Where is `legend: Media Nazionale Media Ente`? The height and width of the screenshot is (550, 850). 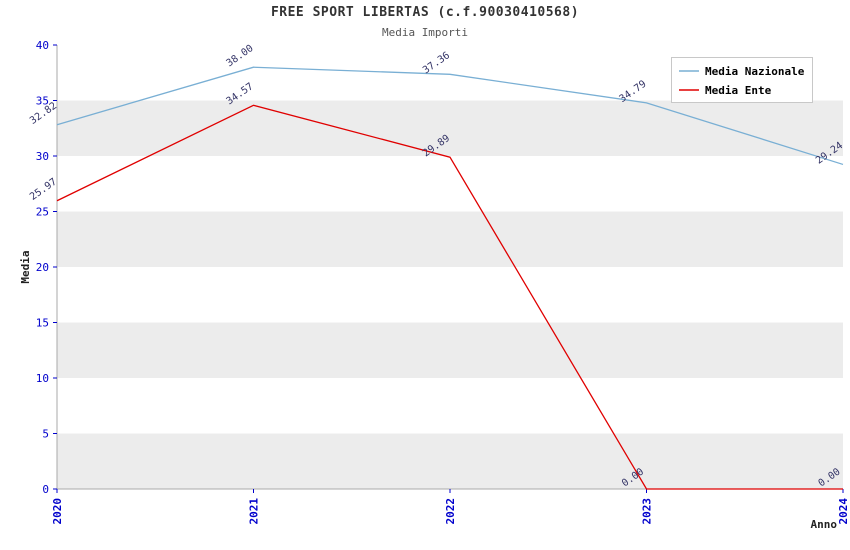 legend: Media Nazionale Media Ente is located at coordinates (742, 80).